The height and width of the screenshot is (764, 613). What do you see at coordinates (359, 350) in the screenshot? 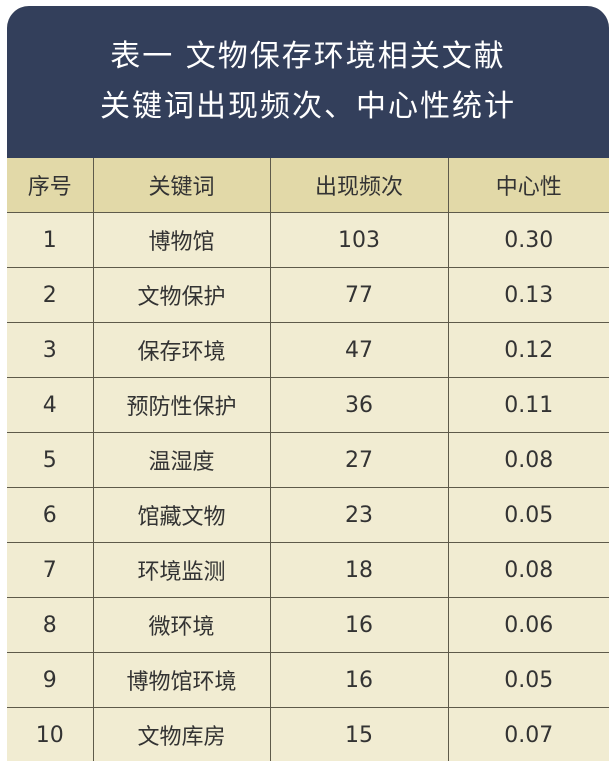
I see `cell-frequency: 47` at bounding box center [359, 350].